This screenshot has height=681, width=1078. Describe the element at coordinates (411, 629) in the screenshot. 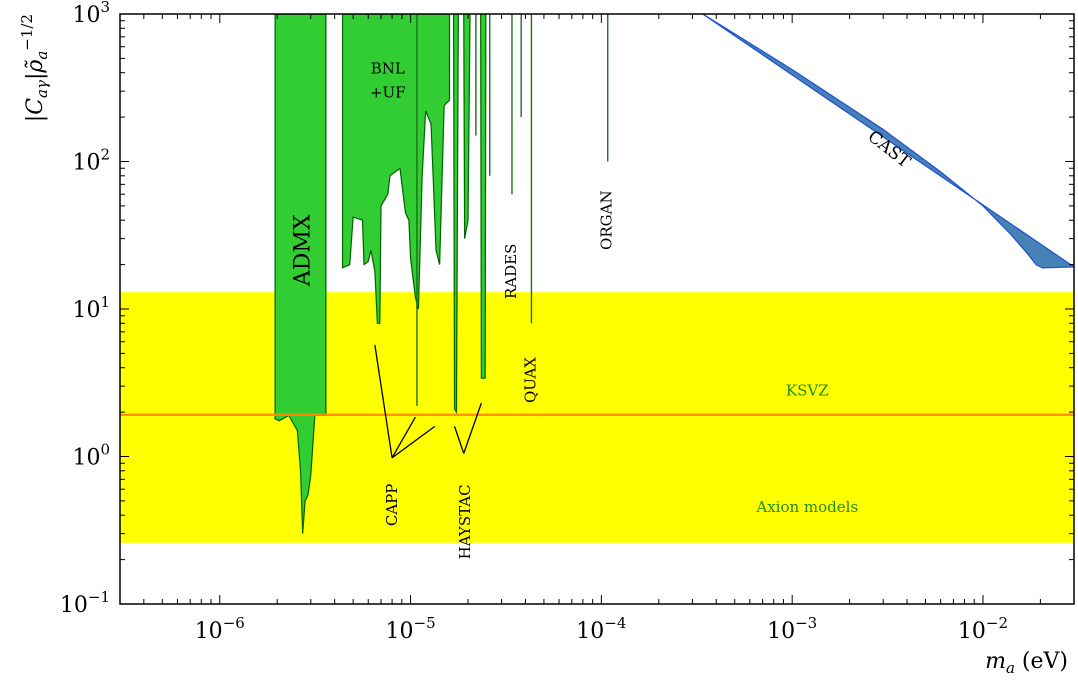

I see `x-tick-label: 10⁻⁵` at that location.